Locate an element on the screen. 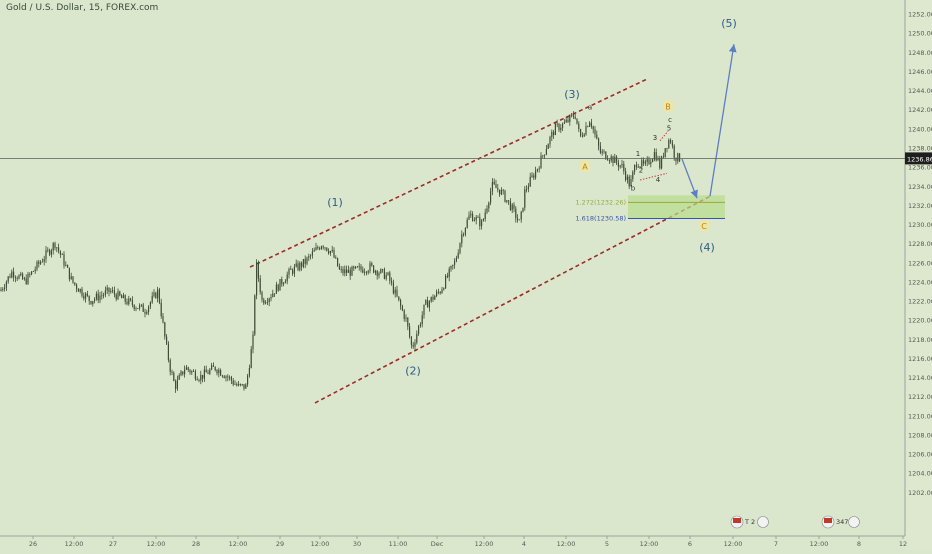 The width and height of the screenshot is (932, 554). time-tick-label: 11:00 is located at coordinates (398, 544).